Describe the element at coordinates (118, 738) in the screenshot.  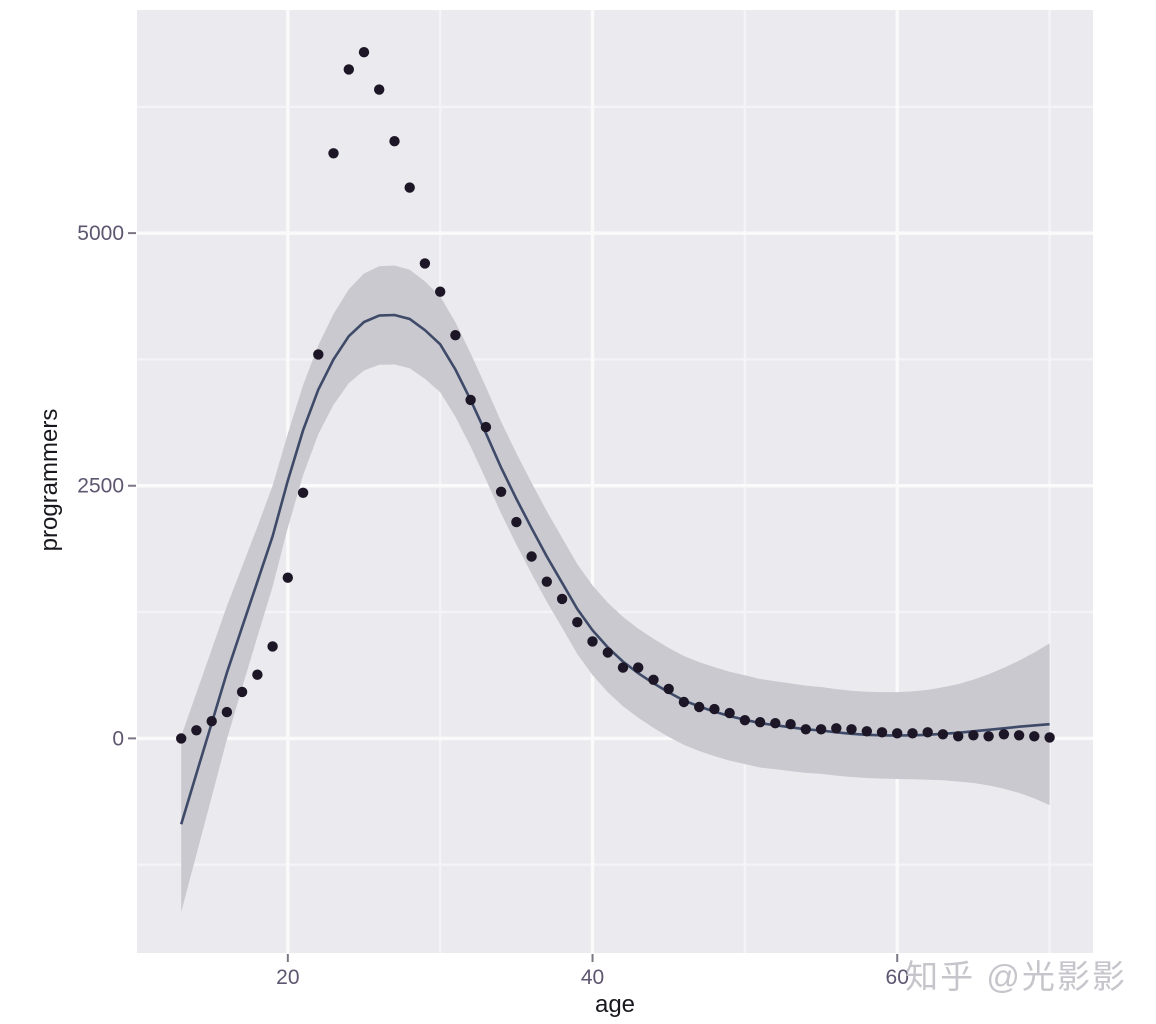
I see `y-tick-label: 0` at that location.